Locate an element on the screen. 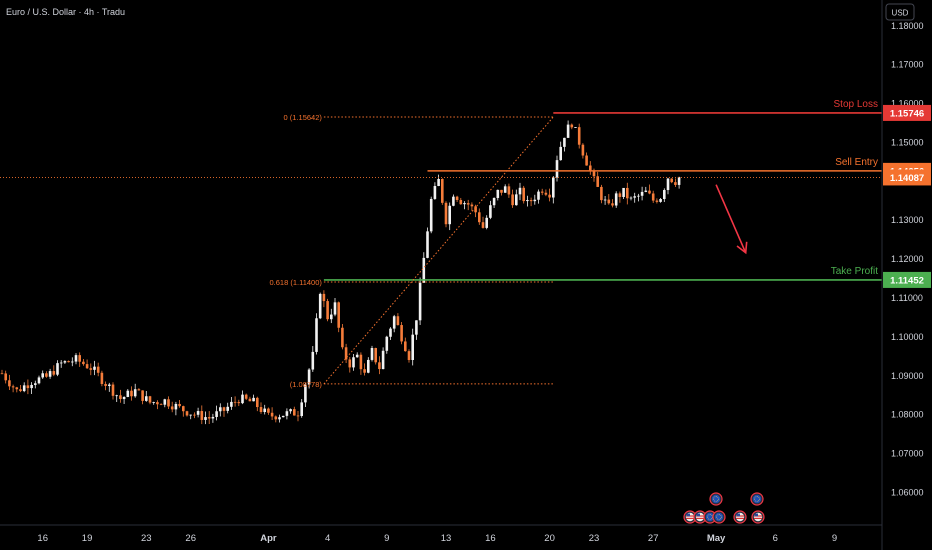  time-tick-label: 9 is located at coordinates (834, 538).